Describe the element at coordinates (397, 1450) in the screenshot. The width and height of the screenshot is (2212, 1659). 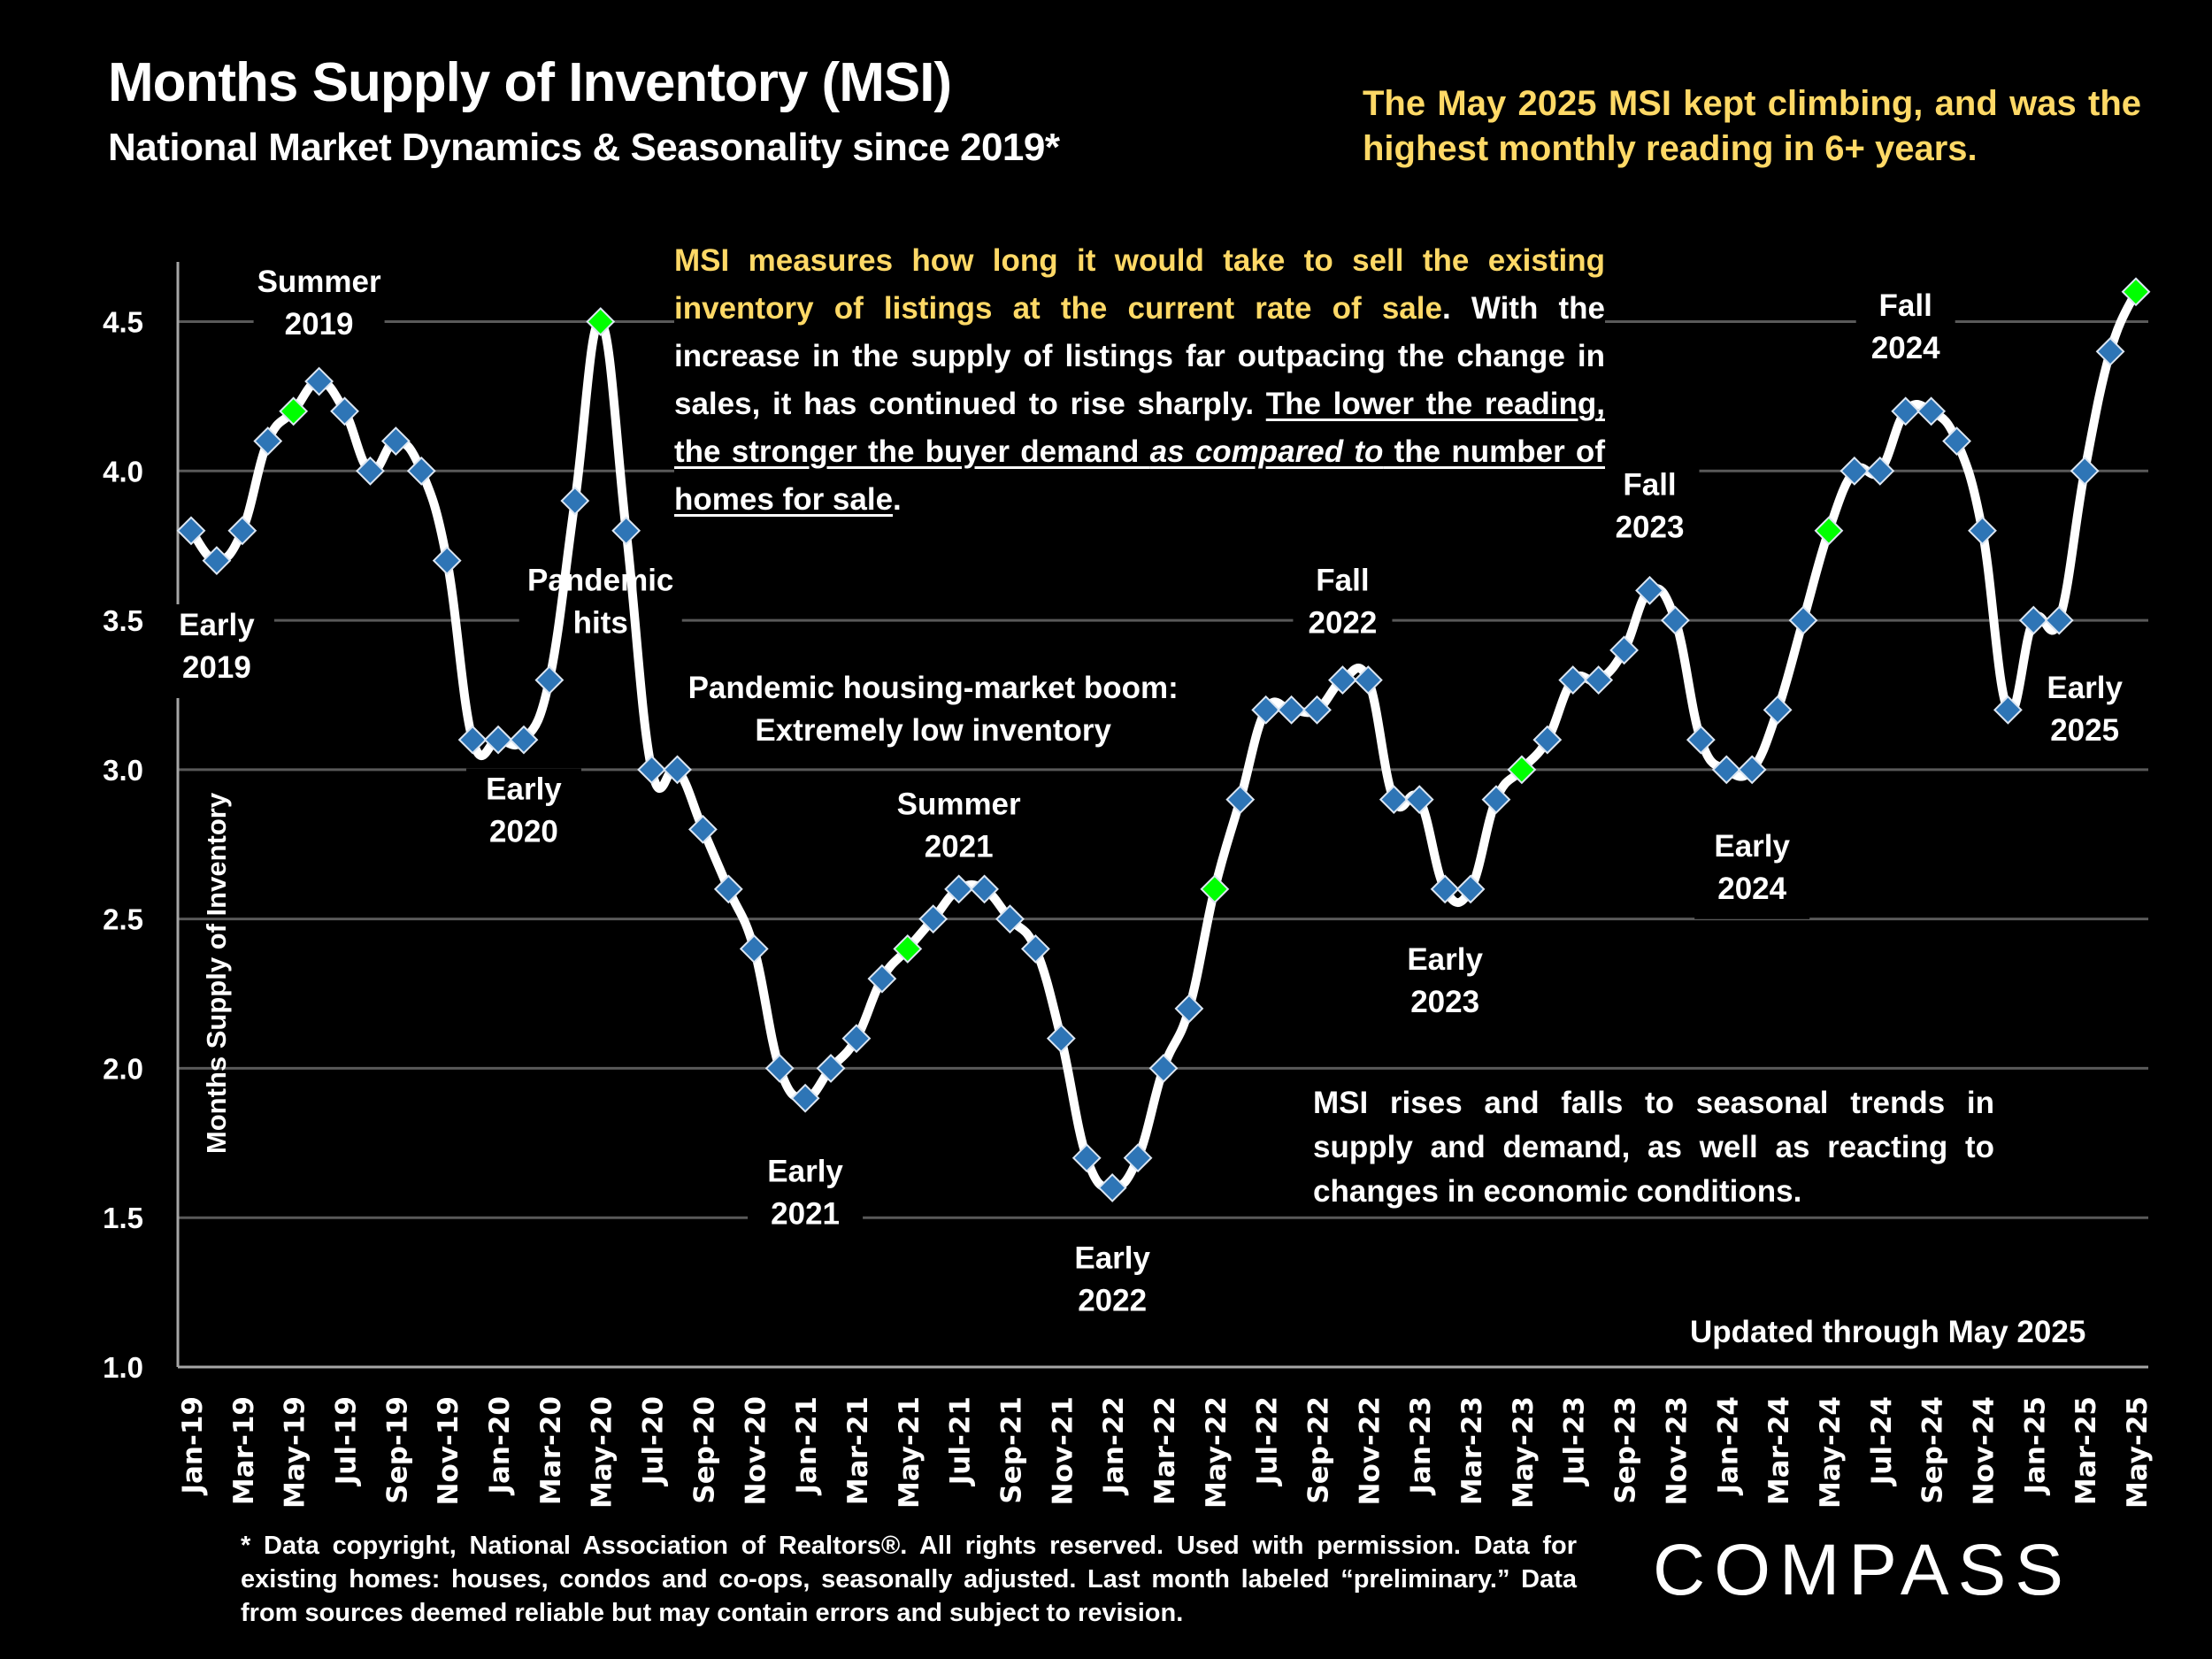
I see `x-tick-label: Sep-19` at that location.